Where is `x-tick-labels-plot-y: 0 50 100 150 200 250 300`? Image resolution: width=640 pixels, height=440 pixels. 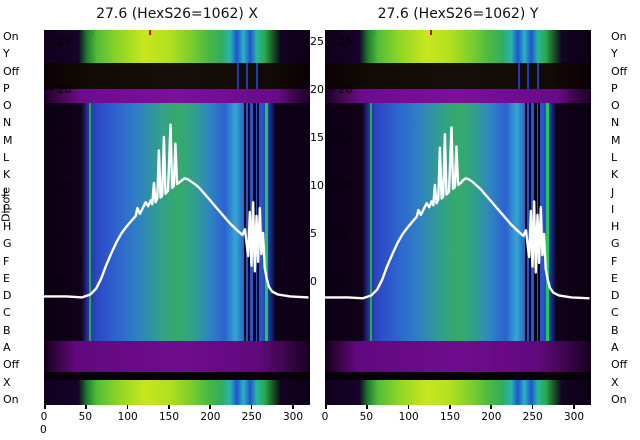 x-tick-labels-plot-y: 0 50 100 150 200 250 300 is located at coordinates (456, 417).